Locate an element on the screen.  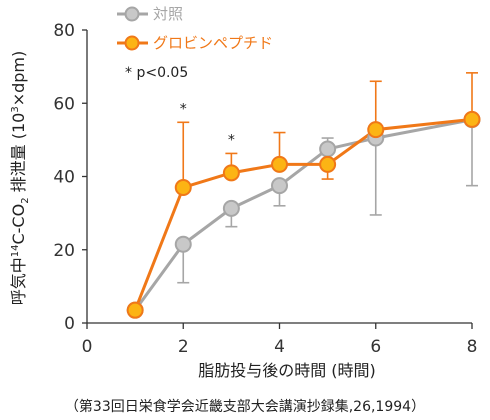
y-tick-label: 80 is located at coordinates (64, 31).